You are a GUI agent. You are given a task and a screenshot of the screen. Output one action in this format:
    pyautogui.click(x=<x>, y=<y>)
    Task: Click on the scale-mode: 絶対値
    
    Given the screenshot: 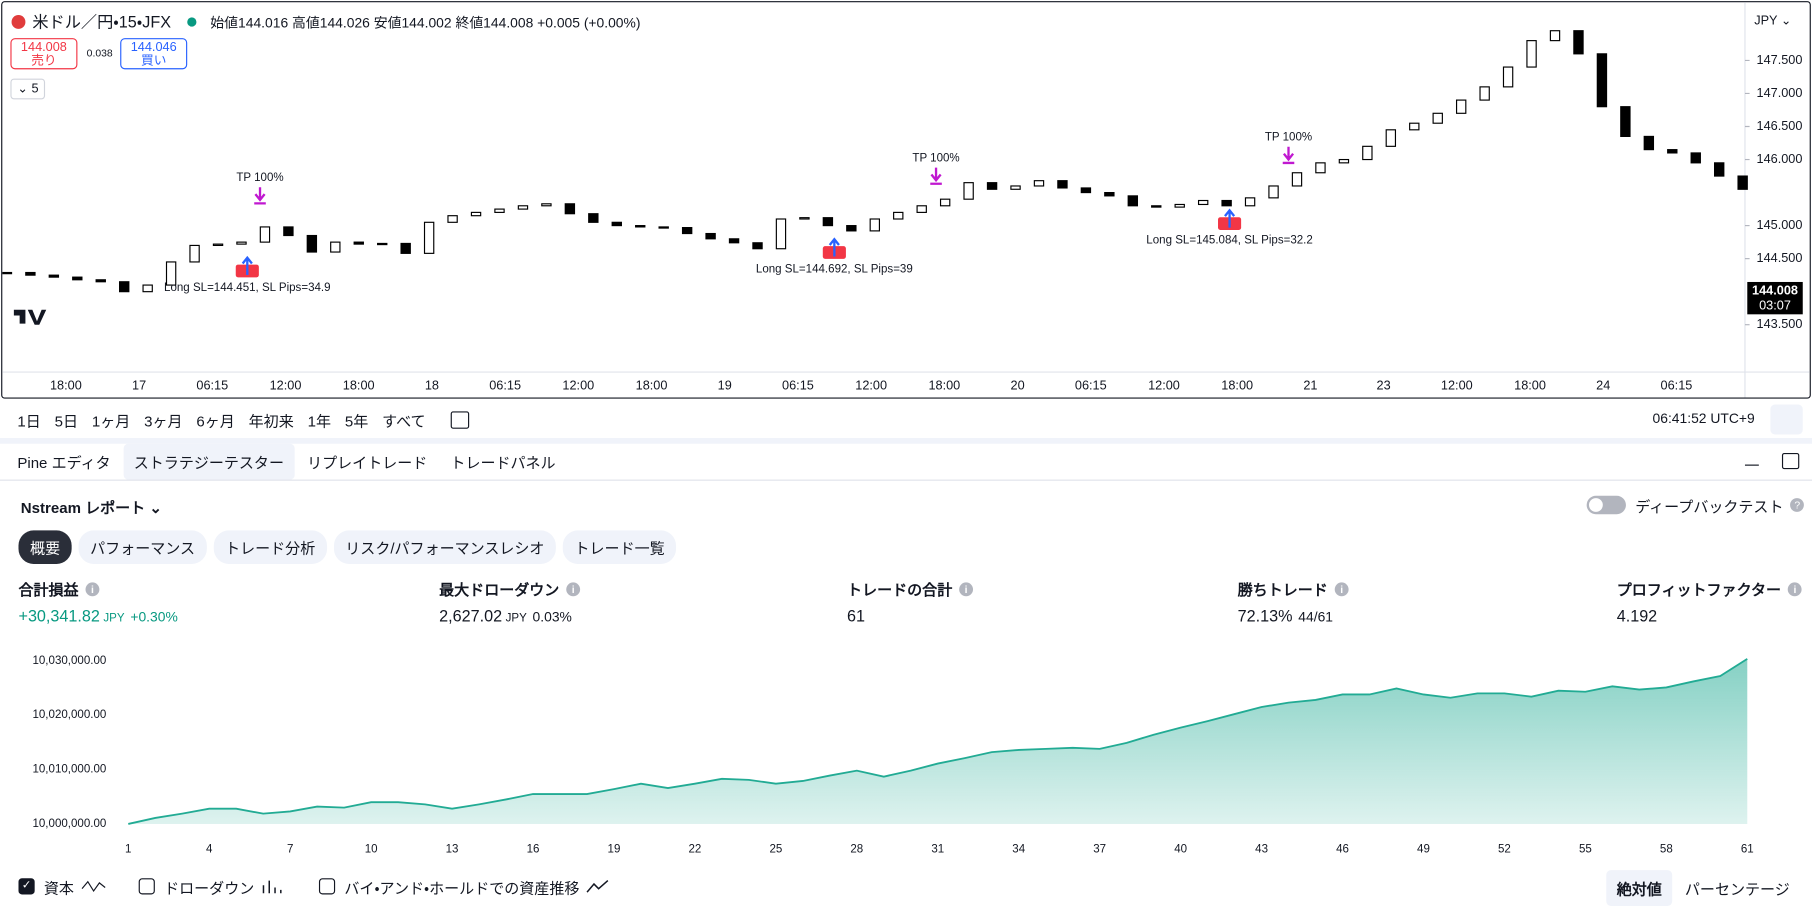 What is the action you would take?
    pyautogui.click(x=1639, y=887)
    